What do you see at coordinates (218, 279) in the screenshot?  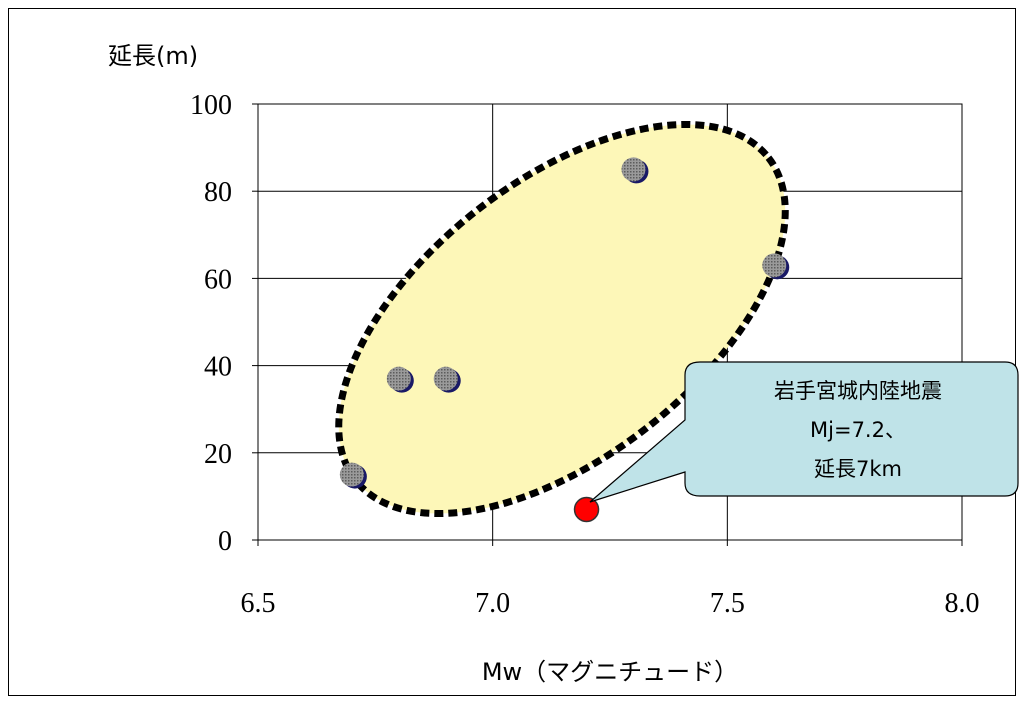 I see `y-tick-label: 60` at bounding box center [218, 279].